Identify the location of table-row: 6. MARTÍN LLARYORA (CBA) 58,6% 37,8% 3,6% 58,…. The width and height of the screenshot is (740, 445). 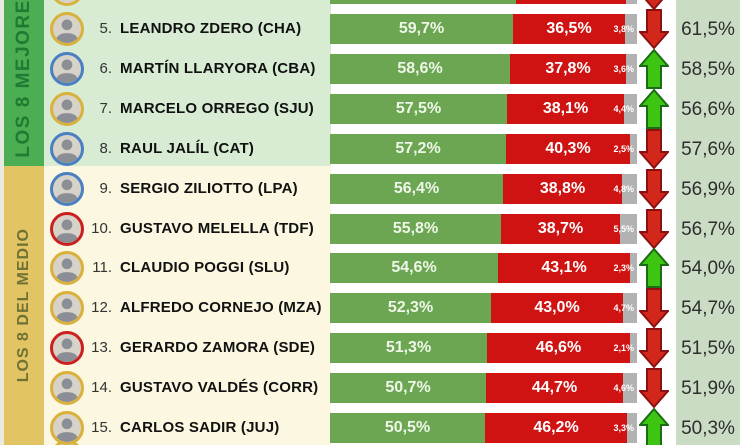
(370, 69).